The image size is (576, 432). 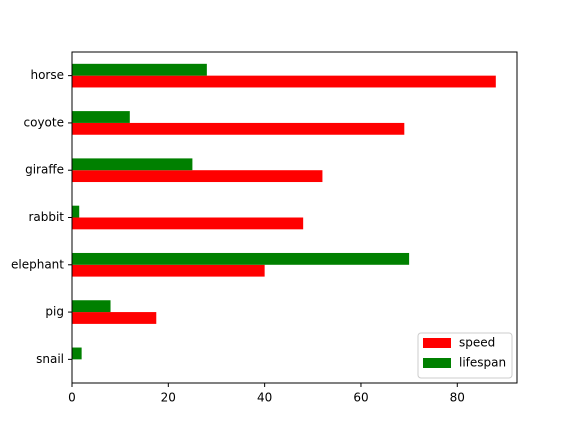 What do you see at coordinates (44, 122) in the screenshot?
I see `y-tick-label: coyote` at bounding box center [44, 122].